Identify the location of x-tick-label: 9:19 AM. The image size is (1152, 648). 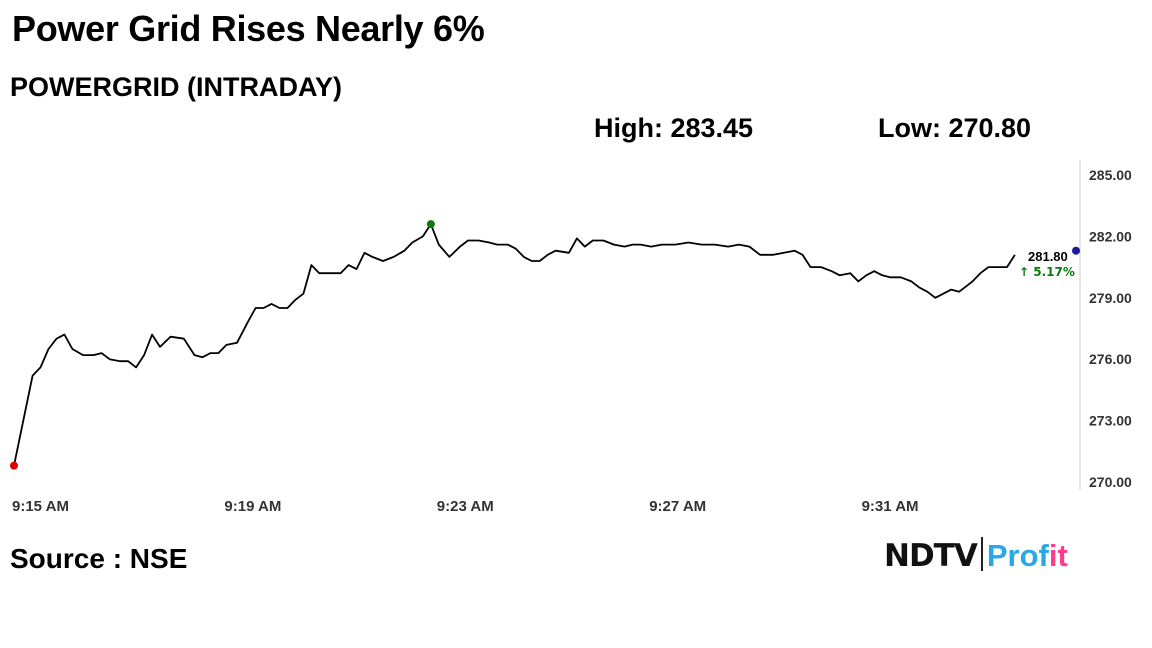
(252, 506).